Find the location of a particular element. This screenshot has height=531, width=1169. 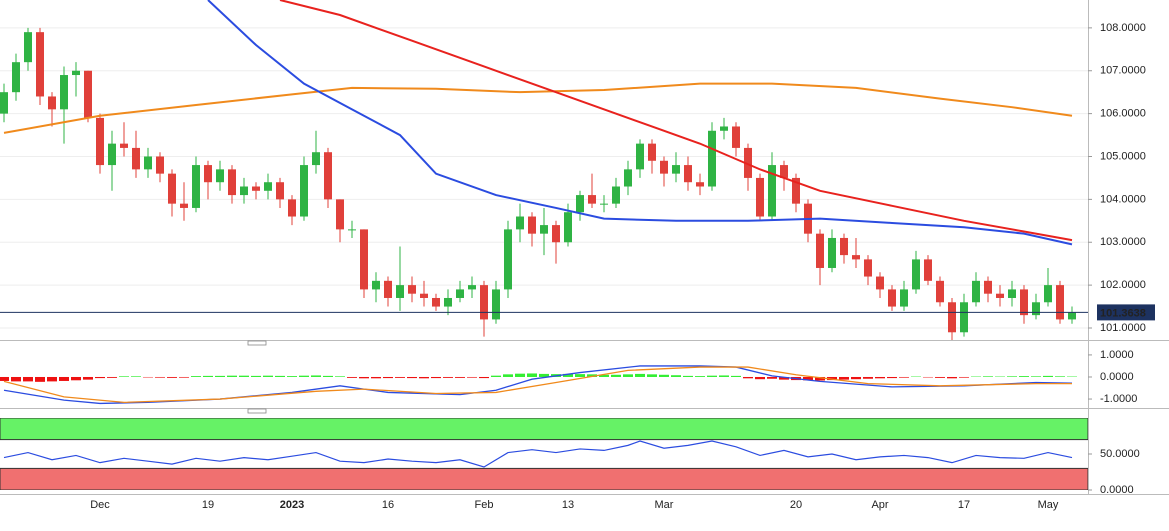

y-tick-label: 108.0000 is located at coordinates (1123, 28).